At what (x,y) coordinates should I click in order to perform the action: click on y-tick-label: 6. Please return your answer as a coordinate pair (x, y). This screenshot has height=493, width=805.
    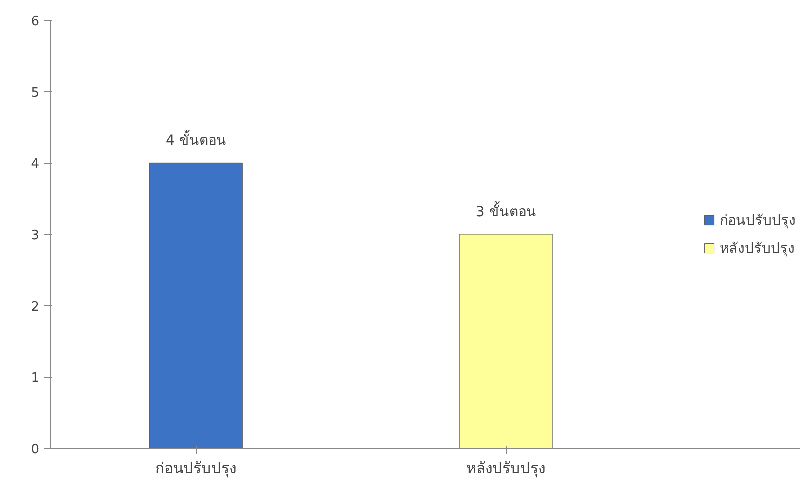
    Looking at the image, I should click on (35, 22).